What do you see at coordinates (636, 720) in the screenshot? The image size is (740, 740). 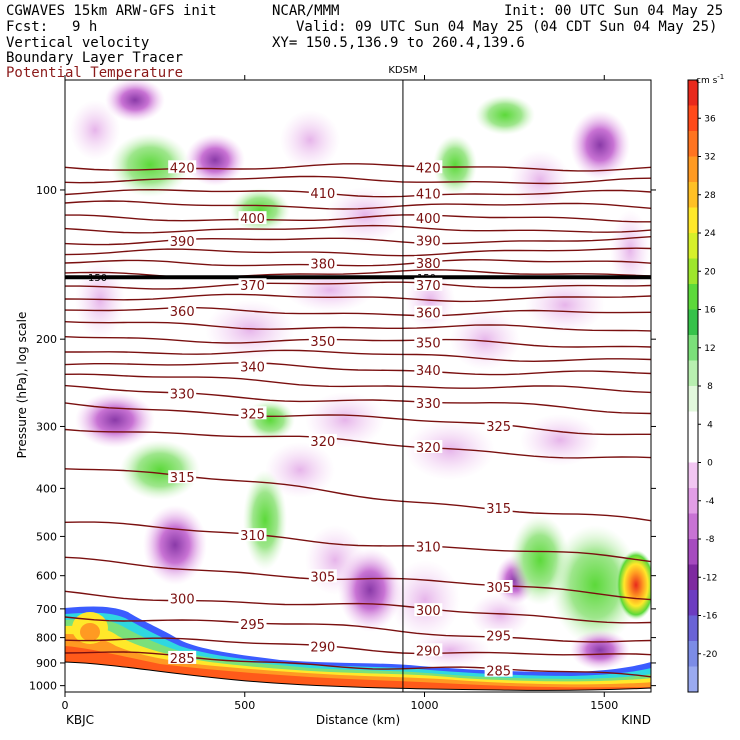 I see `right-station-label: KIND` at bounding box center [636, 720].